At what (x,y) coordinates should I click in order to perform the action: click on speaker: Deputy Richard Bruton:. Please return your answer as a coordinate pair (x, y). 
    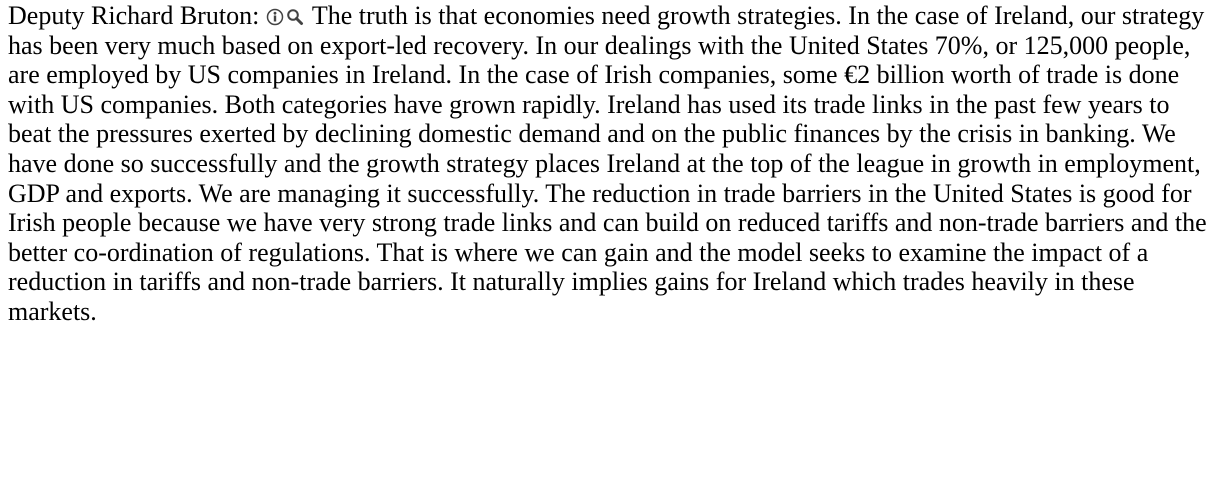
    Looking at the image, I should click on (134, 15).